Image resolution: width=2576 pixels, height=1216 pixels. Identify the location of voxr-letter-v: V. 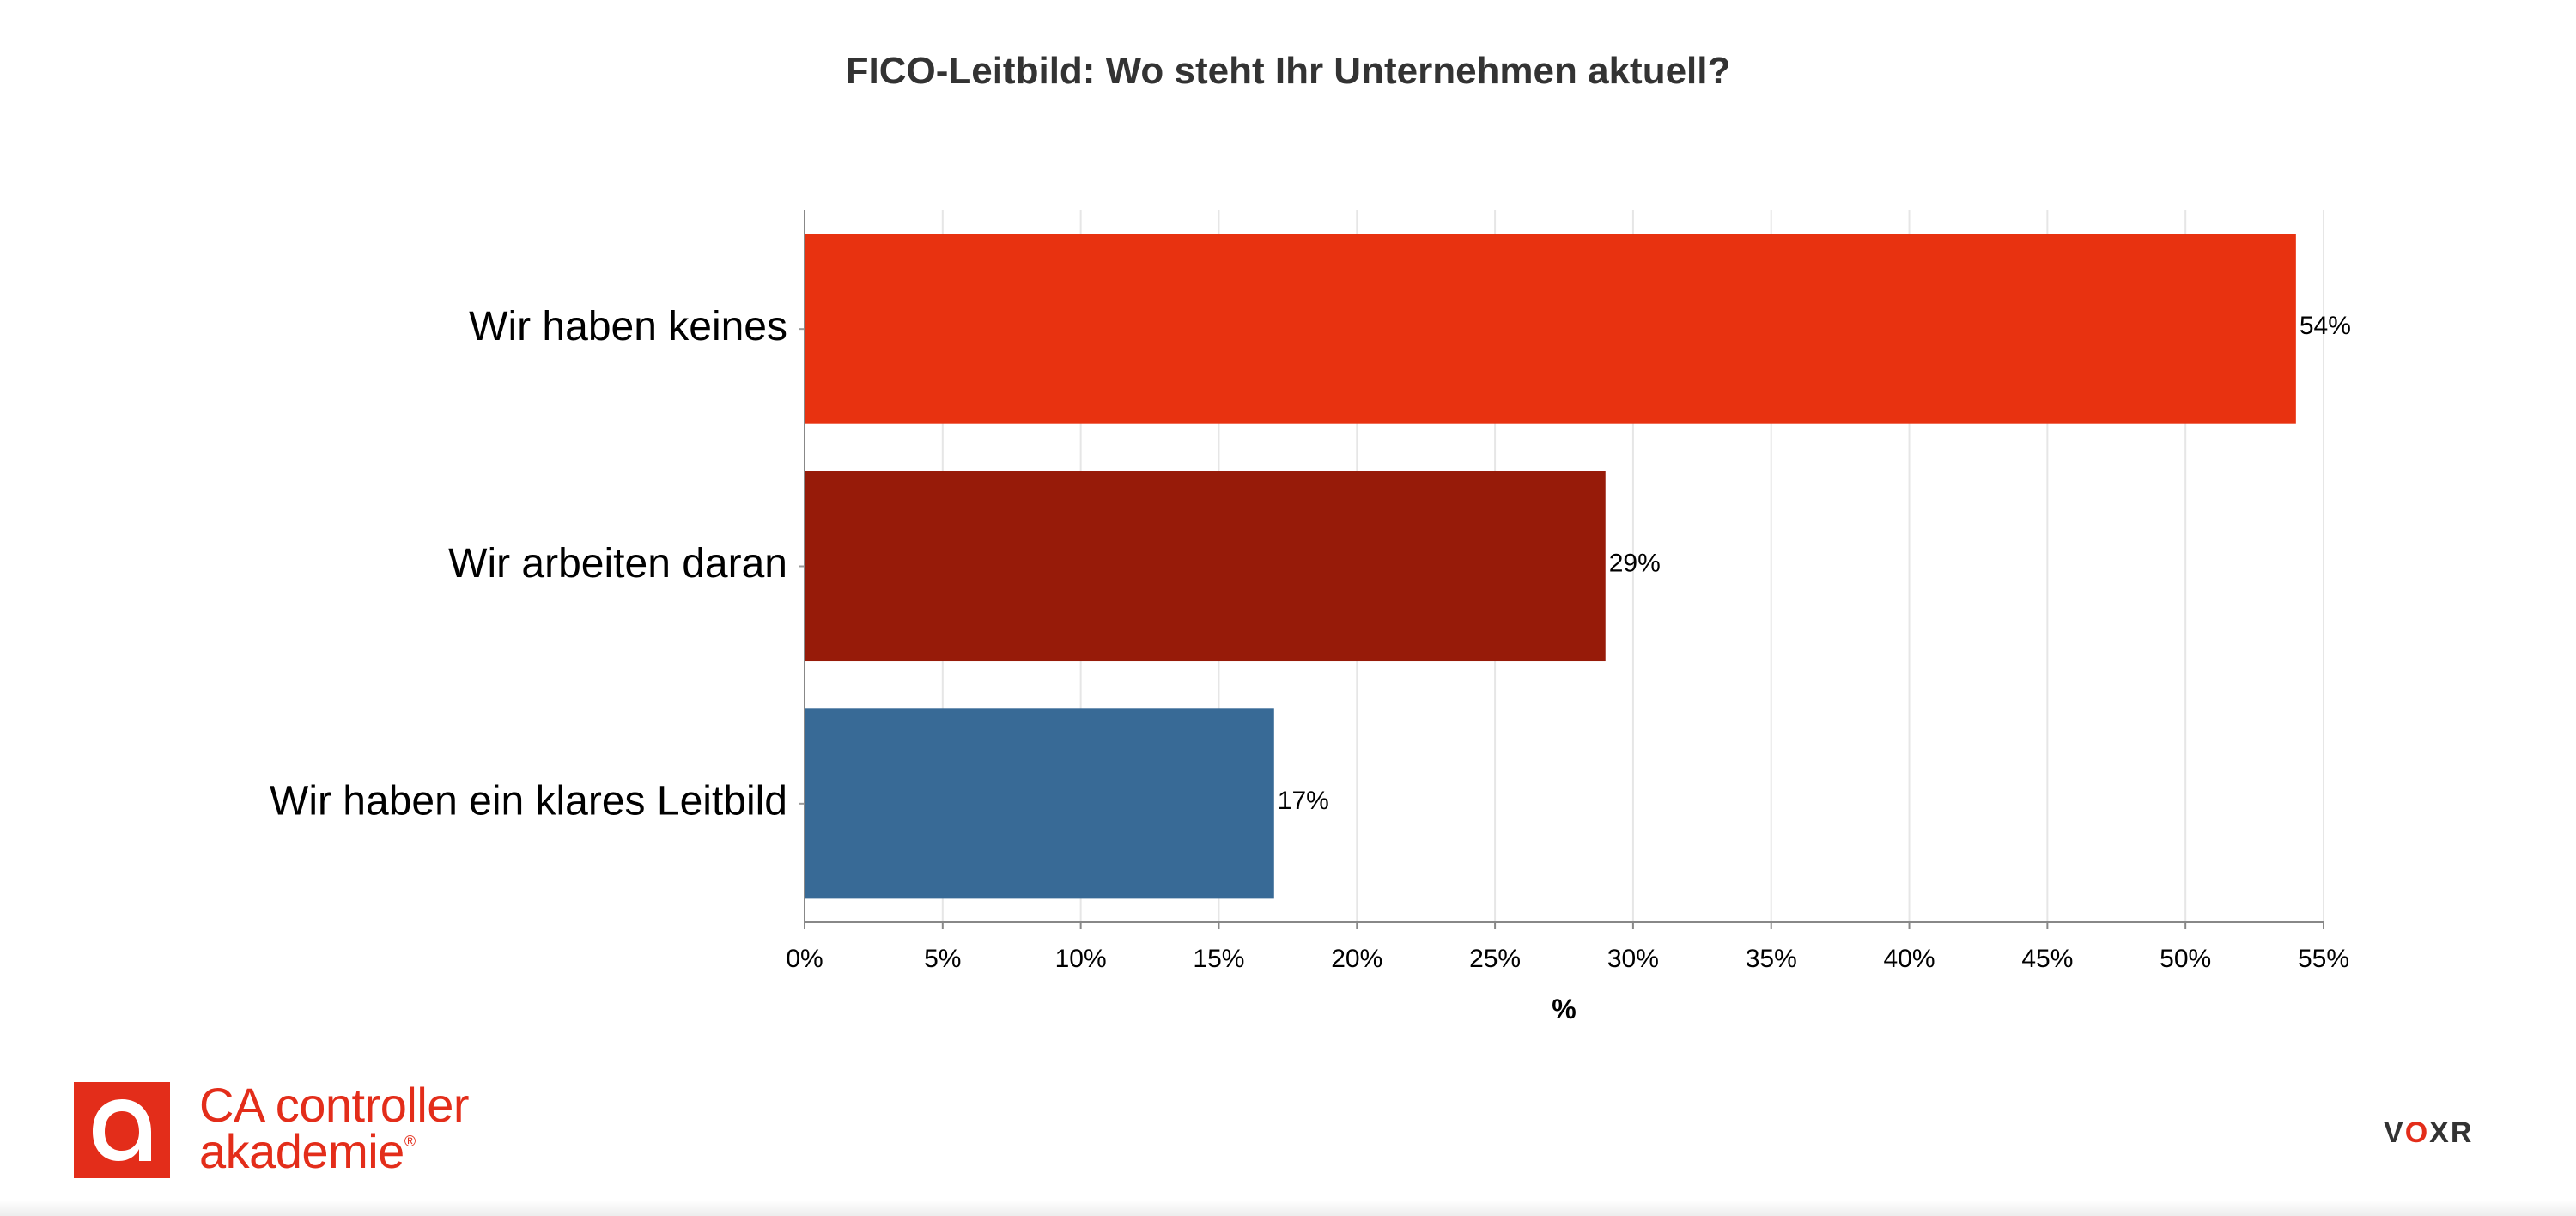
(2394, 1132).